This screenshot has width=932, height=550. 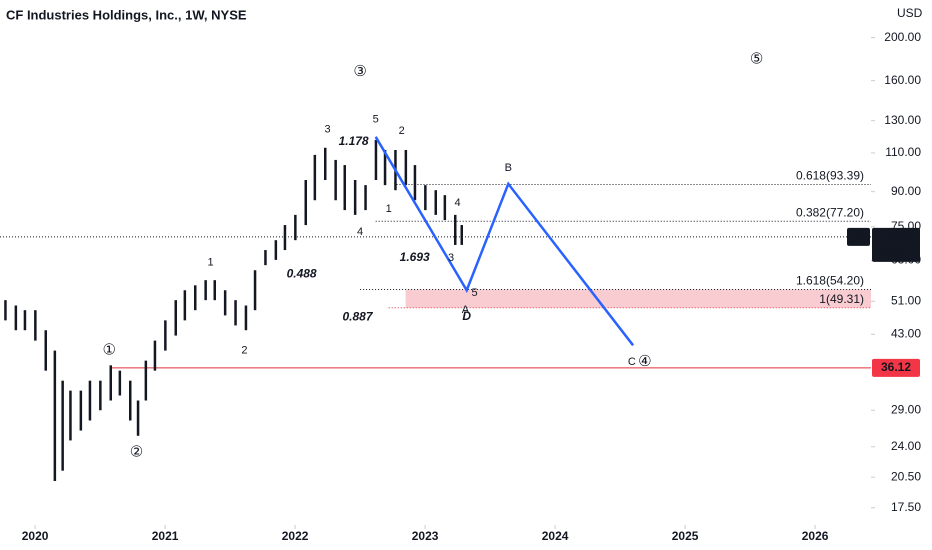 I want to click on annotation: ②, so click(x=136, y=451).